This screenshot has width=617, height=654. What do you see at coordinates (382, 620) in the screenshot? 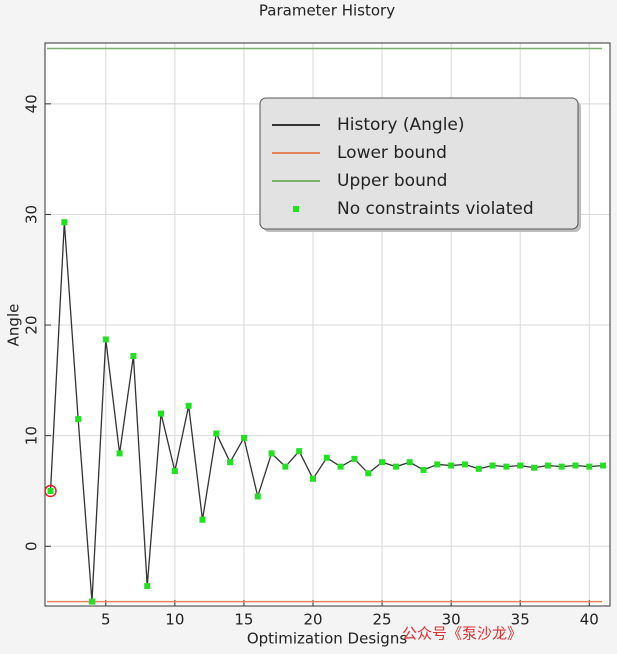
I see `x-tick-label: 25` at bounding box center [382, 620].